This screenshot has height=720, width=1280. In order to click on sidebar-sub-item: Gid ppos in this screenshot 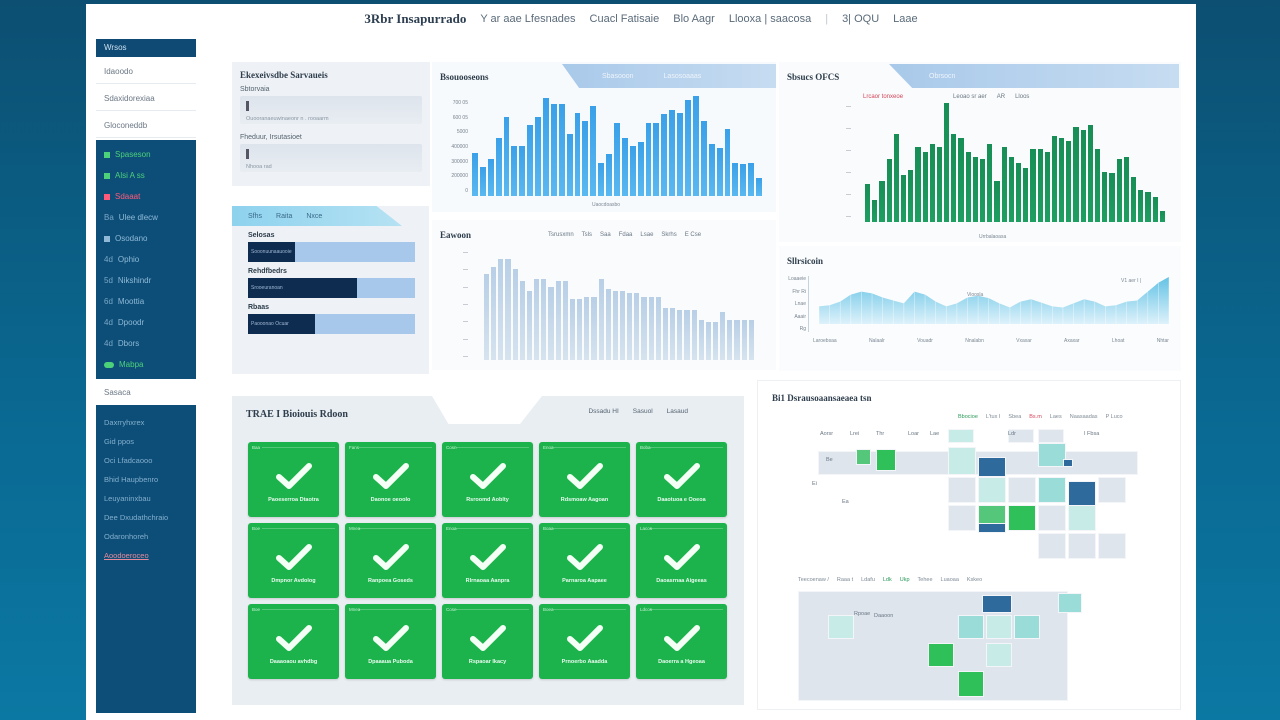, I will do `click(119, 441)`.